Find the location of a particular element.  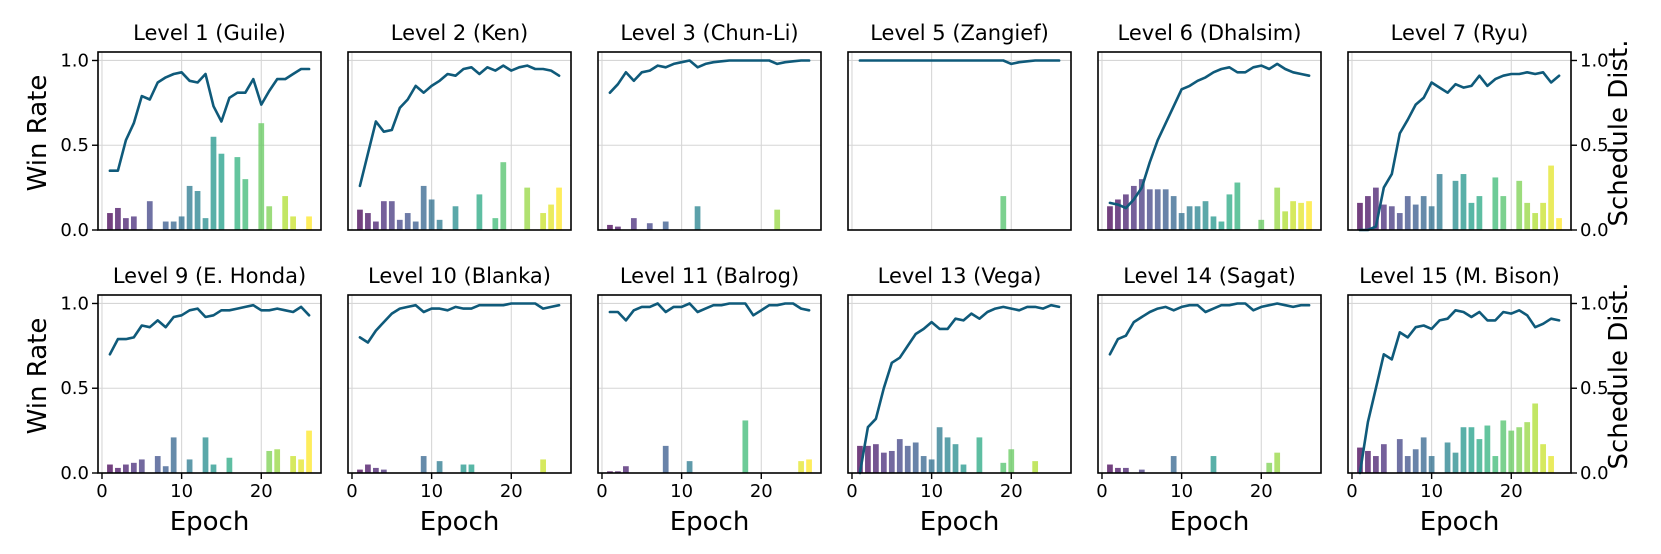

panel-title: Level 6 (Dhalsim) is located at coordinates (1210, 33).